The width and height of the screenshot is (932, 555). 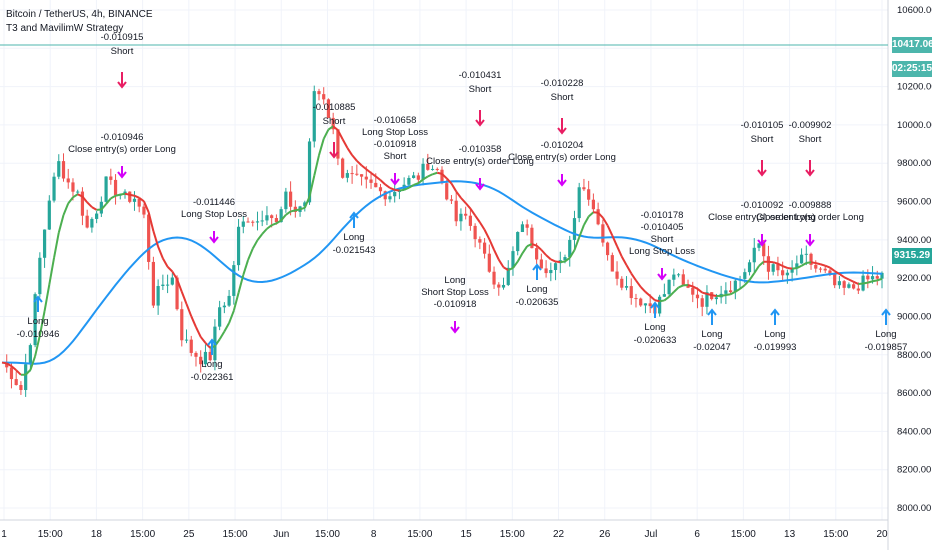 I want to click on strategy-title: T3 and MavilimW Strategy, so click(x=79, y=29).